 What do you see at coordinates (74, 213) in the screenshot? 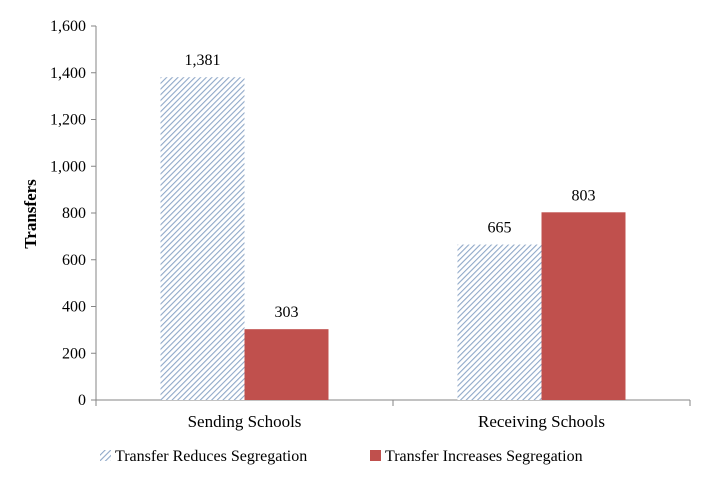
I see `y-tick-label: 800` at bounding box center [74, 213].